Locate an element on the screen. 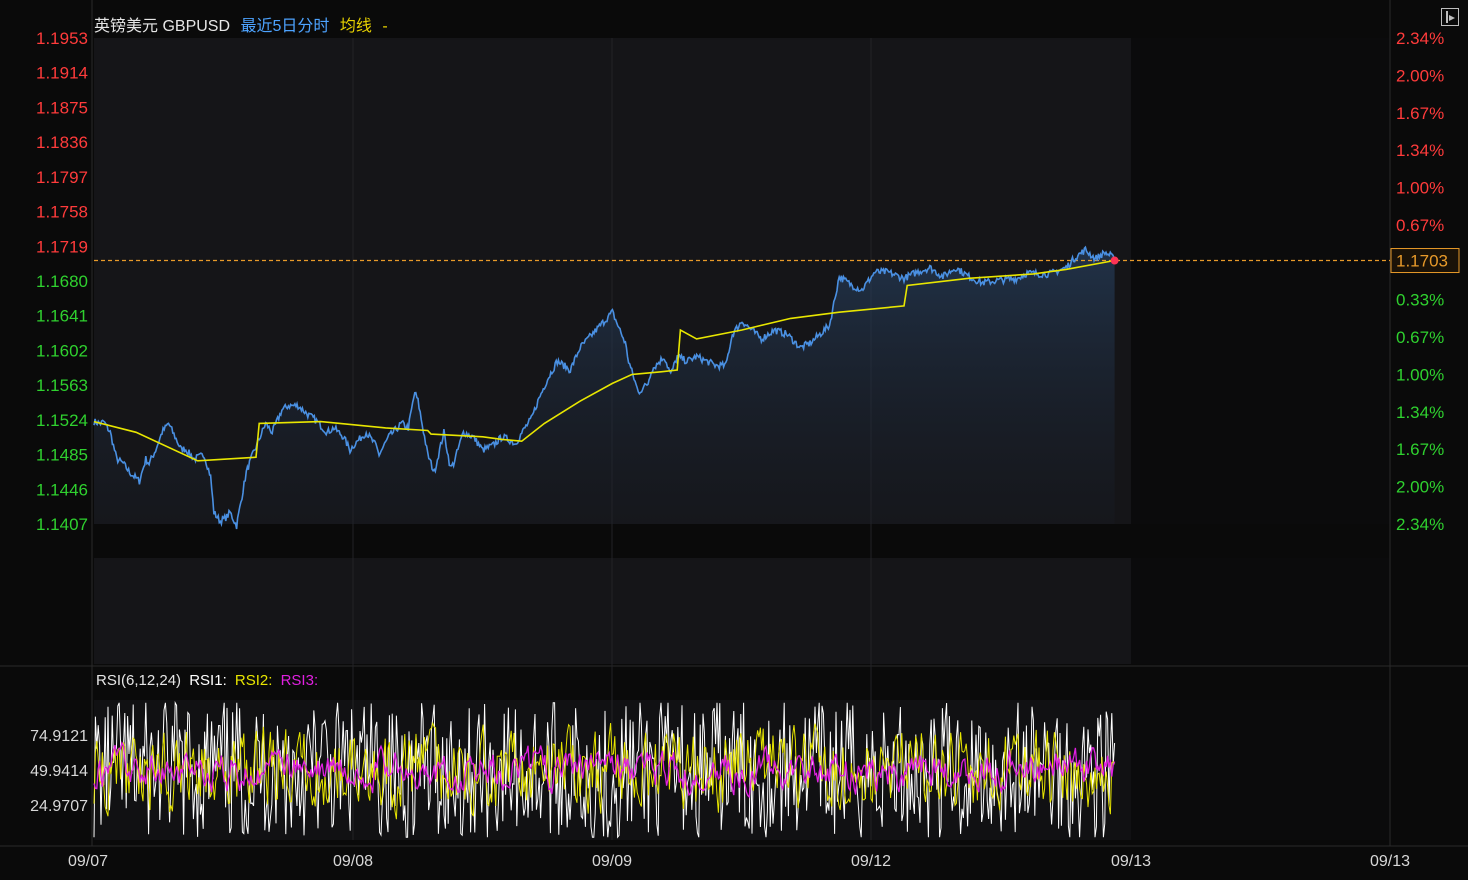 The image size is (1468, 880). price-tick-label: 1.1758 is located at coordinates (62, 212).